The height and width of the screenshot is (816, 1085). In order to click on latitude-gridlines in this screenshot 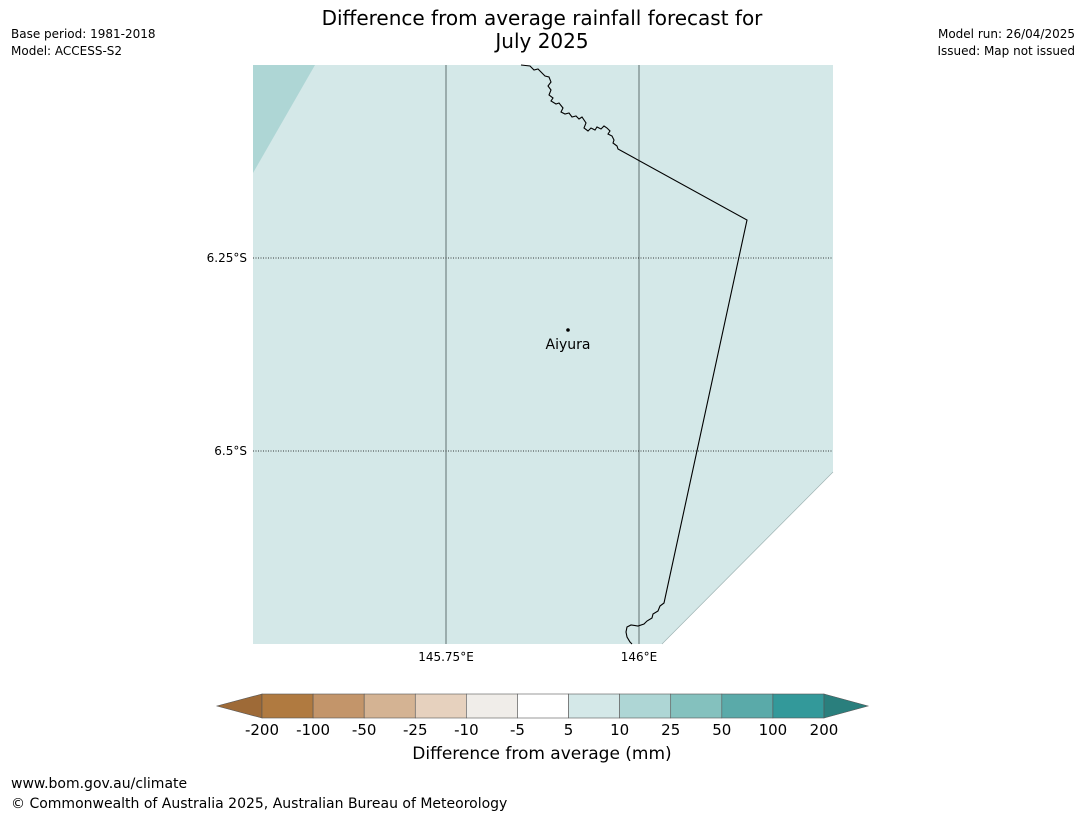, I will do `click(543, 354)`.